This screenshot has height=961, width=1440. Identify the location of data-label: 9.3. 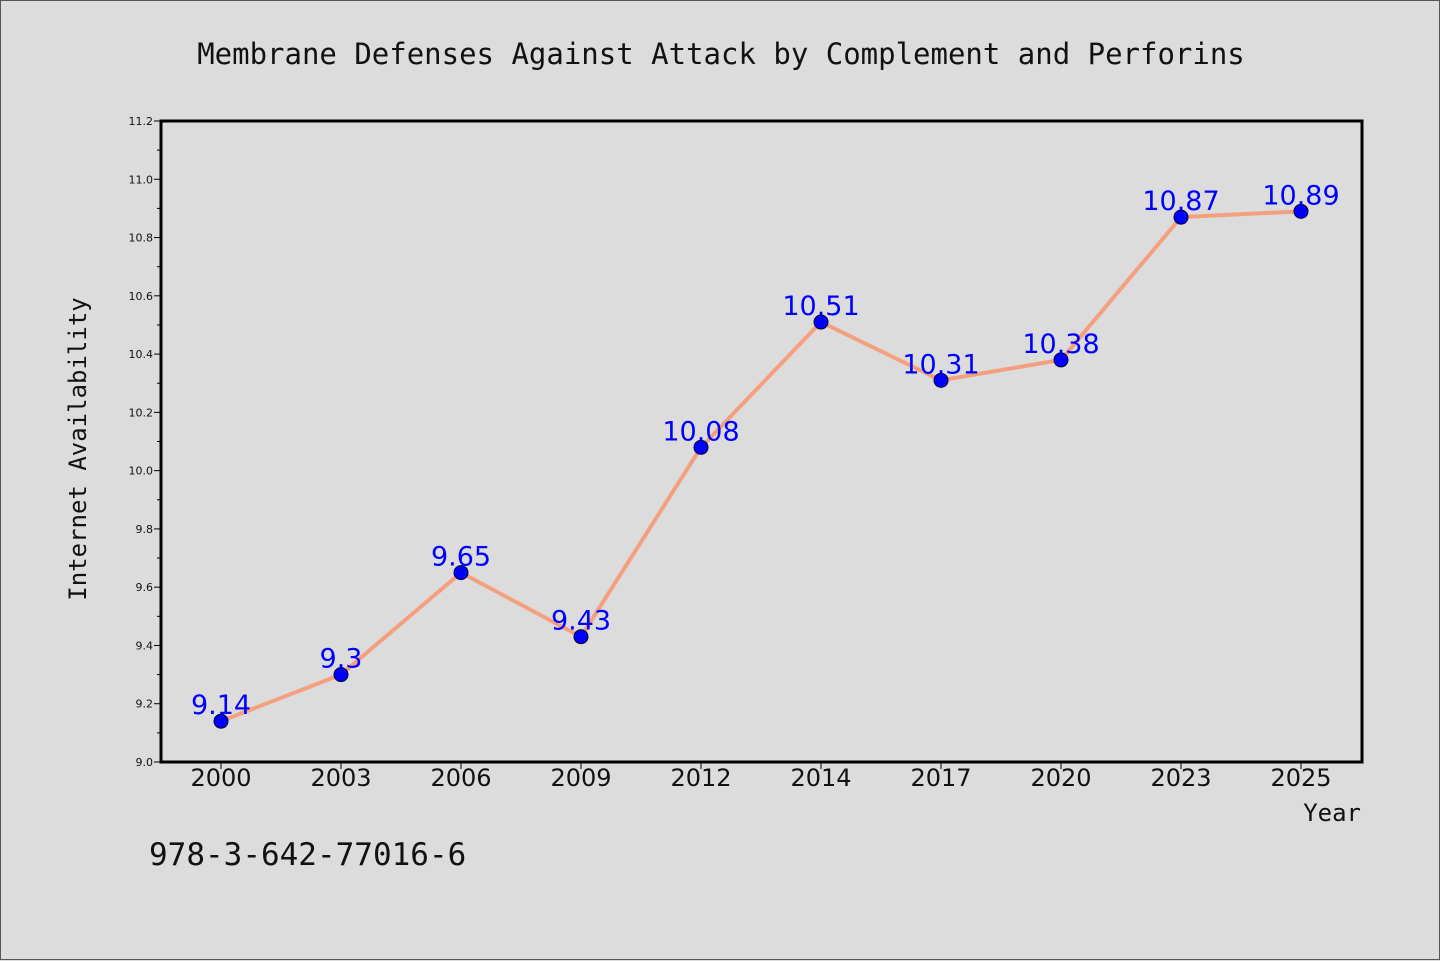
(341, 659).